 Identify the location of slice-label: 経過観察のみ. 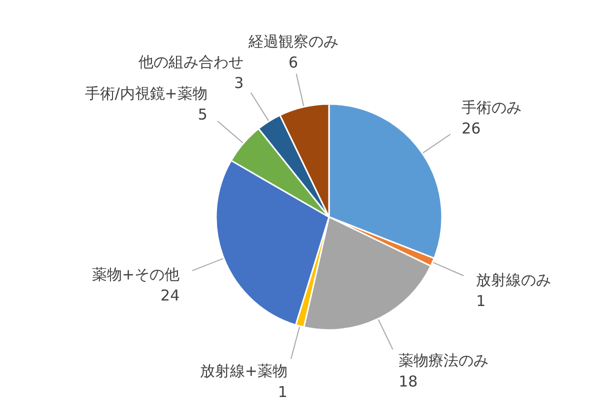
(292, 41).